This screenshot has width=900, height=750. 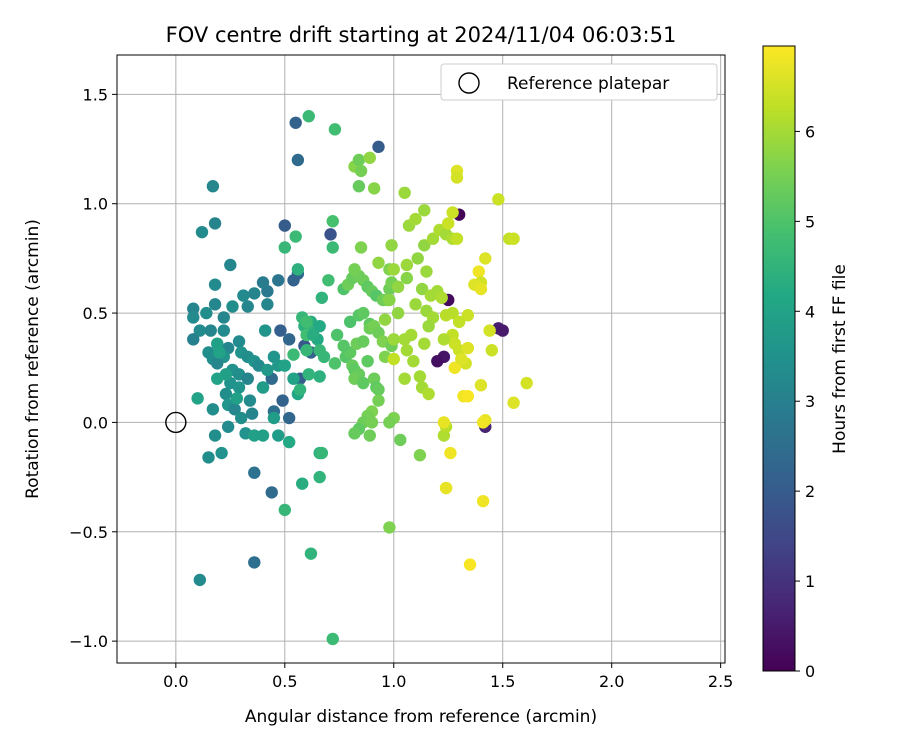 I want to click on legend: Reference platepar, so click(x=579, y=82).